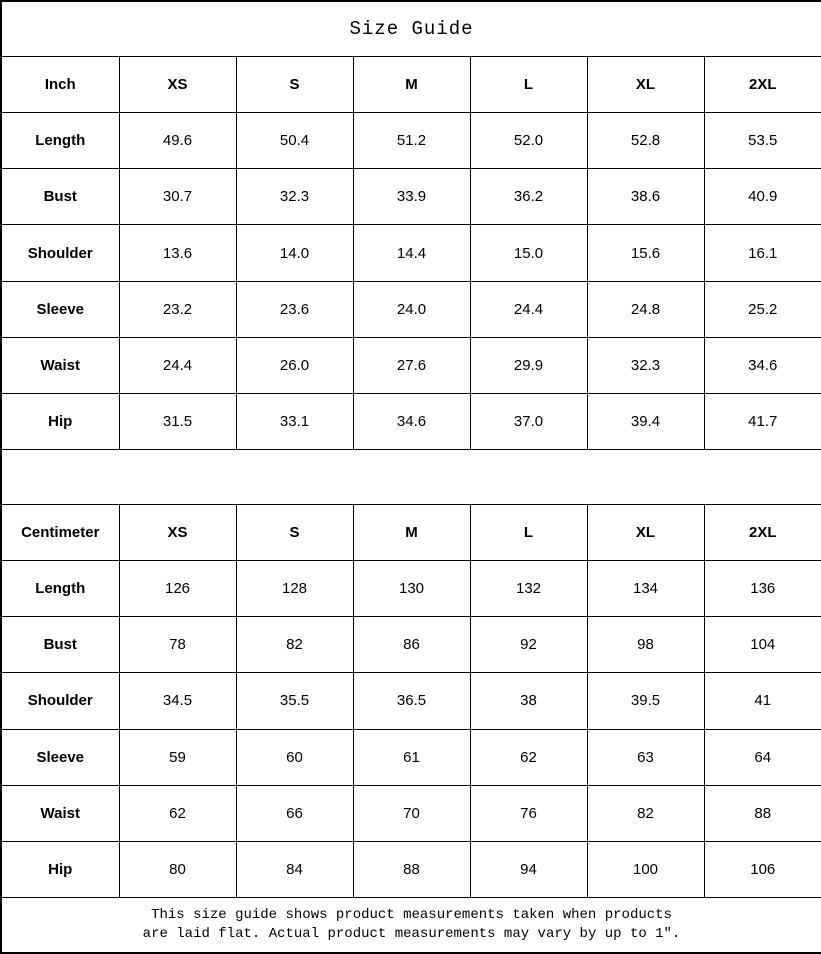 The image size is (821, 954). I want to click on measurement-cell: 92, so click(528, 645).